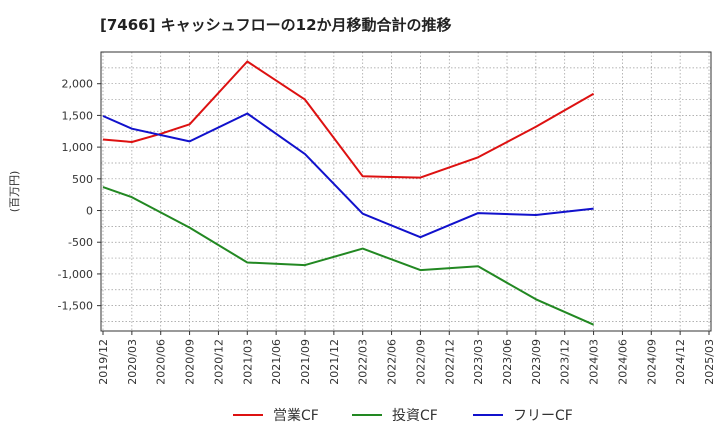 This screenshot has height=440, width=720. I want to click on x-tick-label: 2024/06, so click(622, 362).